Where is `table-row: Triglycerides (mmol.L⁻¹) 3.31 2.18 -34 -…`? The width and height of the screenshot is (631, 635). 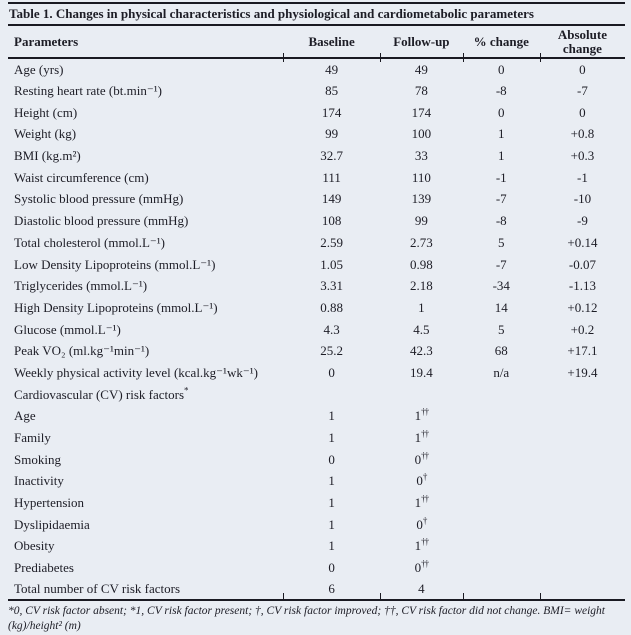
table-row: Triglycerides (mmol.L⁻¹) 3.31 2.18 -34 -… is located at coordinates (316, 286).